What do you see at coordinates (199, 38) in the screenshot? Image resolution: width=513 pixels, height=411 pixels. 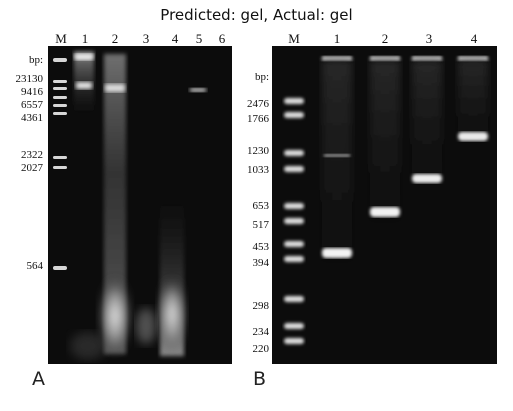 I see `lane-label-a-5: 5` at bounding box center [199, 38].